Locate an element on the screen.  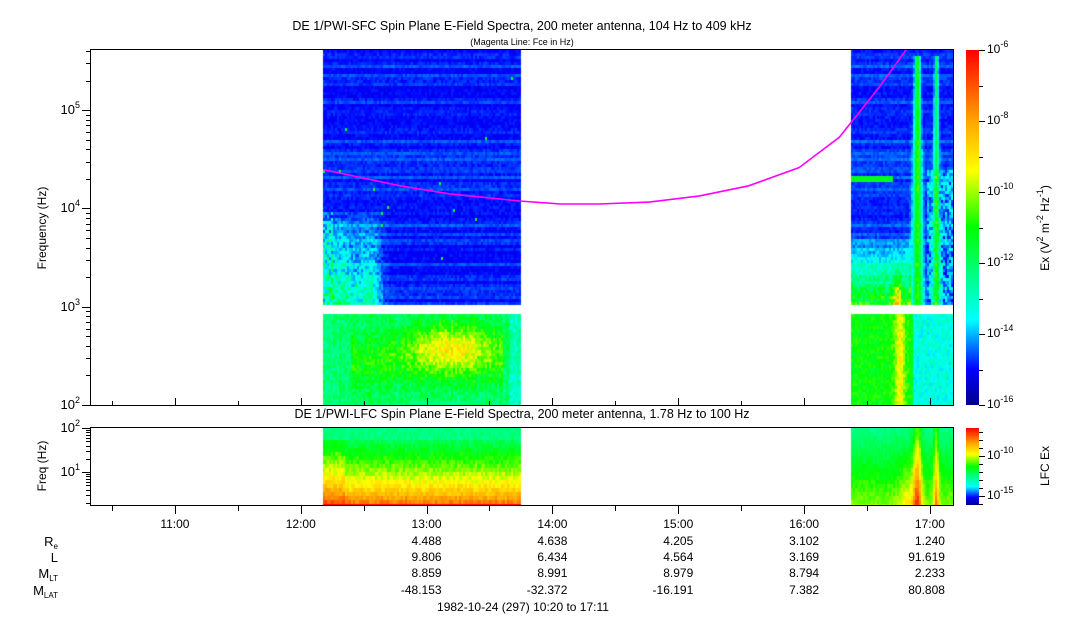
colorbar-tick-label: 10-15 is located at coordinates (1000, 494).